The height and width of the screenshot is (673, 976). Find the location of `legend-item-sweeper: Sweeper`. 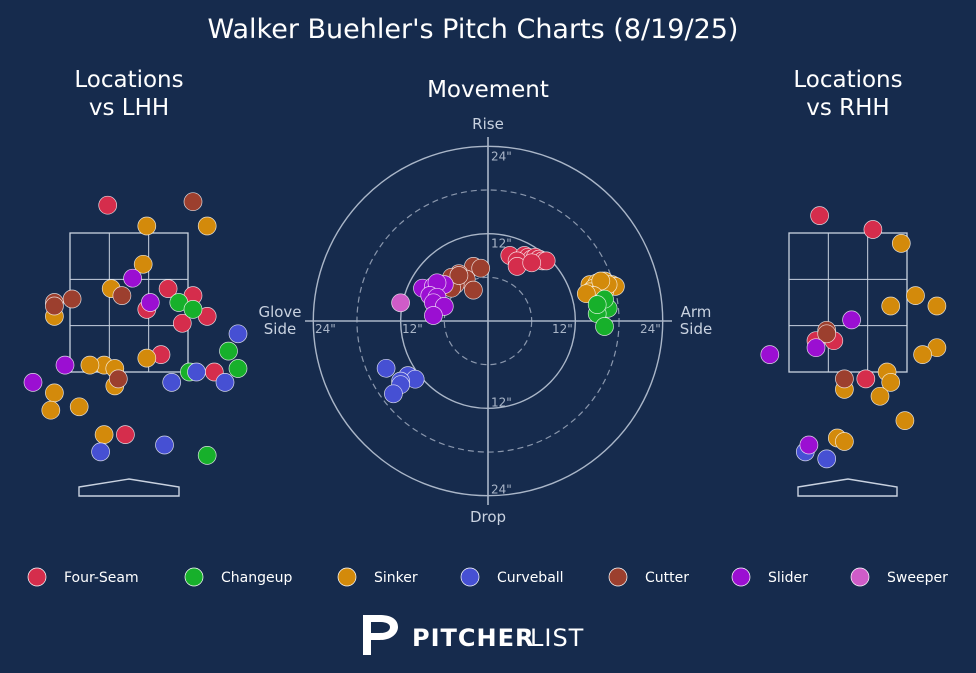

legend-item-sweeper: Sweeper is located at coordinates (899, 577).